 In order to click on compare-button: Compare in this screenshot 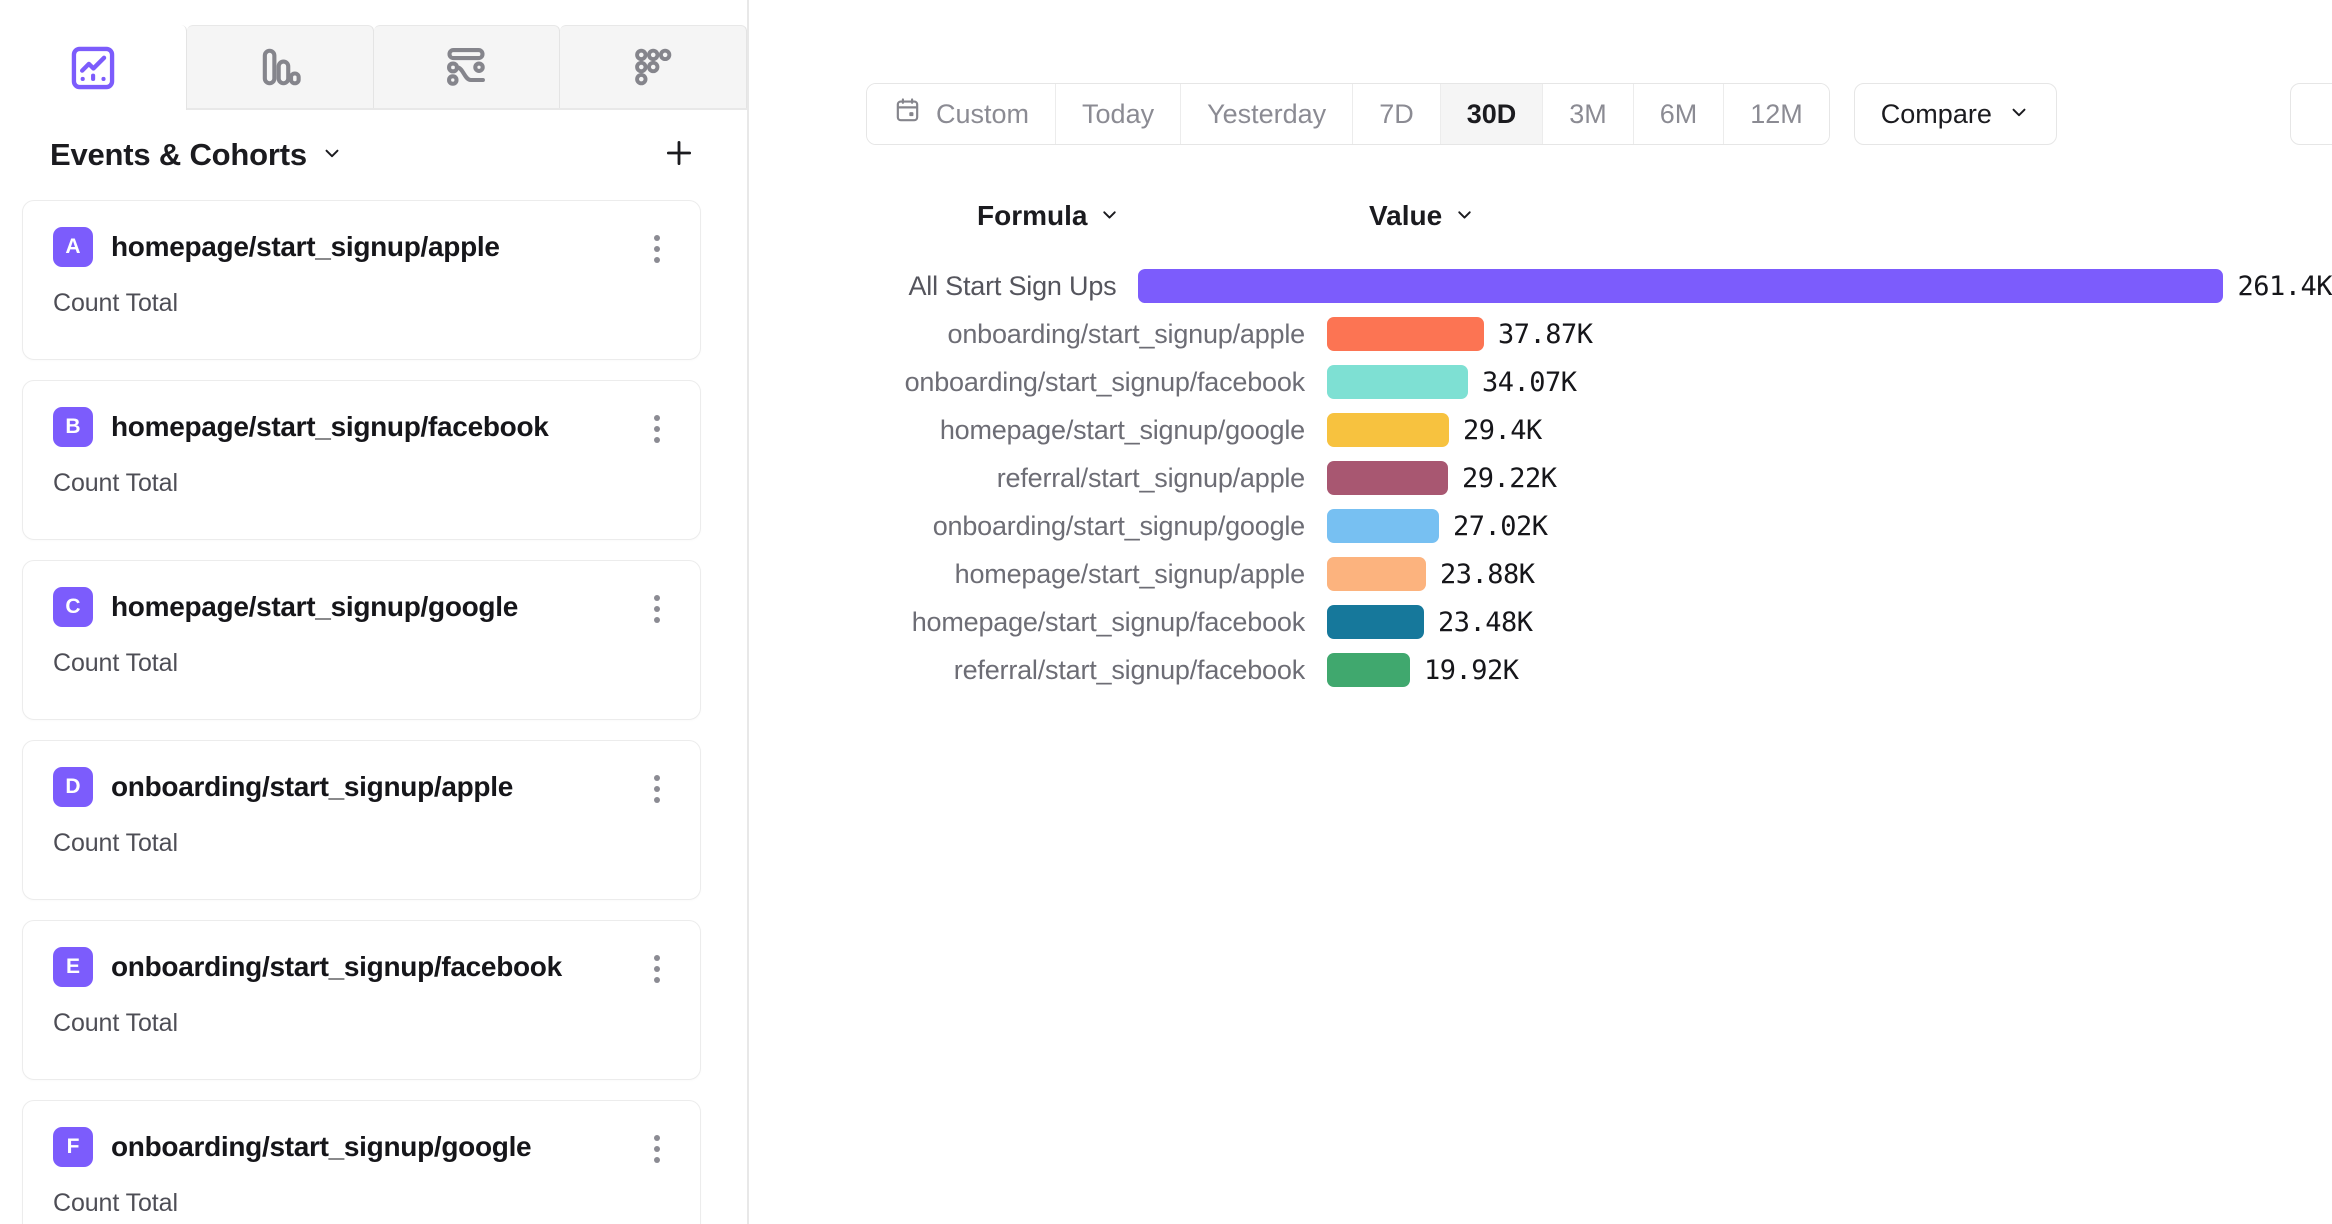, I will do `click(1955, 114)`.